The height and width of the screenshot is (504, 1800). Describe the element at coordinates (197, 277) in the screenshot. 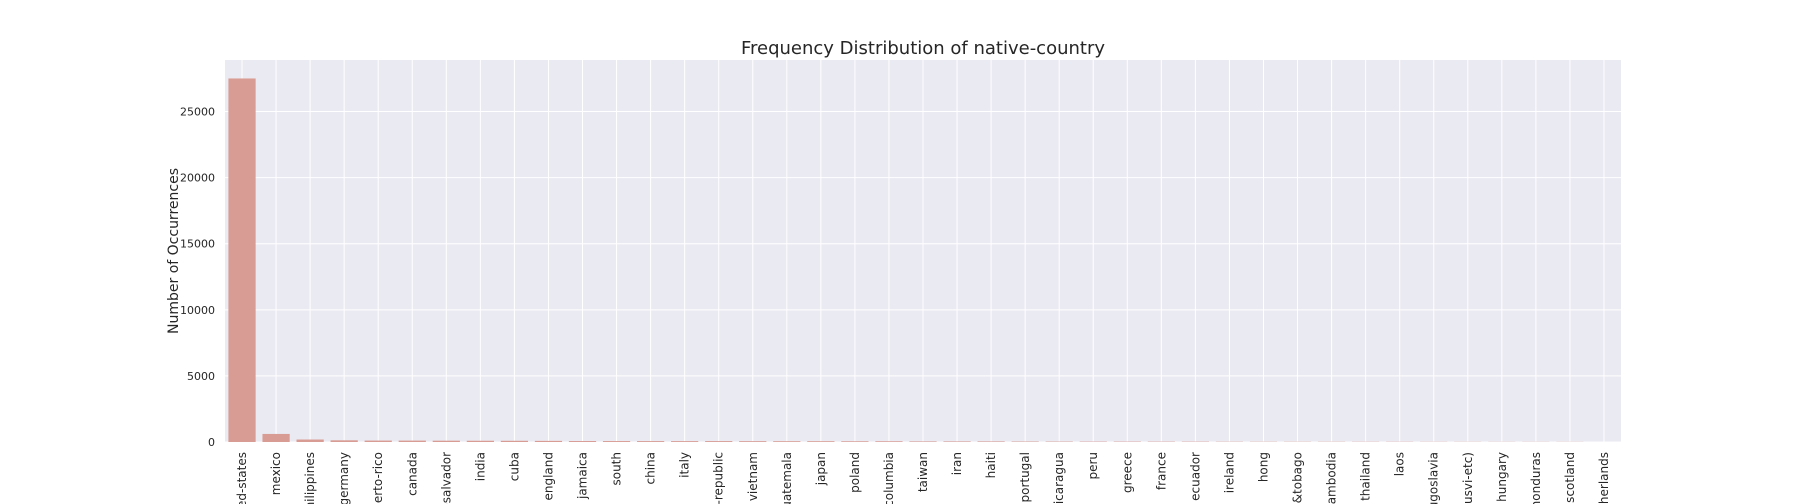

I see `y-tick-labels: 0 5000 10000 15000 20000 25000` at that location.